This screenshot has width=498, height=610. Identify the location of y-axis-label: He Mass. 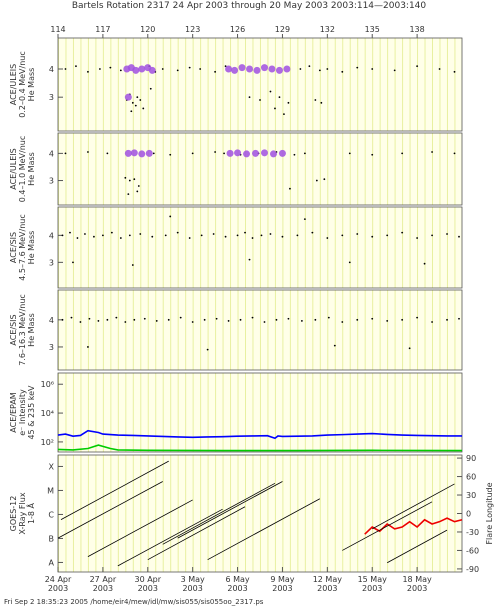
(31, 248).